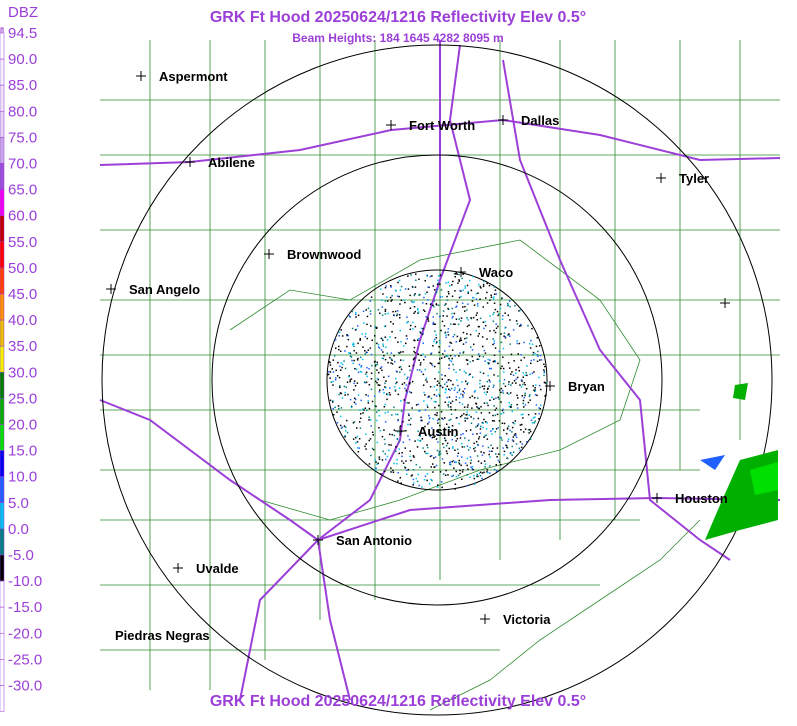  Describe the element at coordinates (442, 125) in the screenshot. I see `city-label: Fort Worth` at that location.